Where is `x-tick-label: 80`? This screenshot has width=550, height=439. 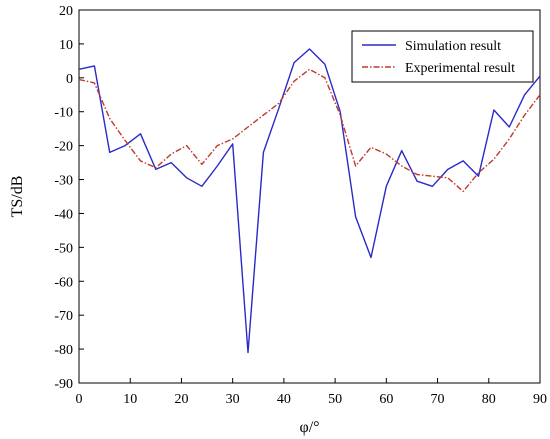 x-tick-label: 80 is located at coordinates (489, 399).